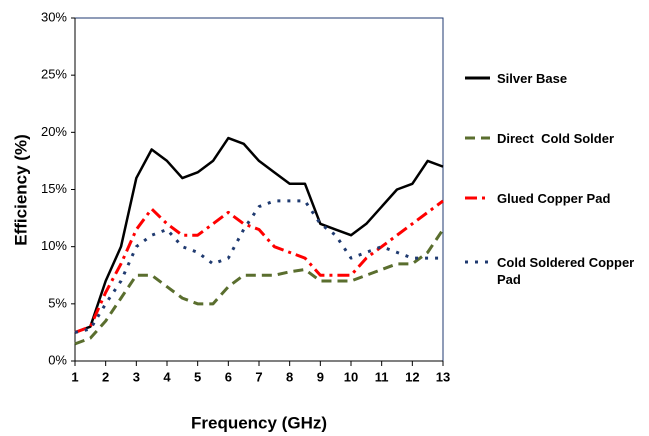  Describe the element at coordinates (320, 376) in the screenshot. I see `x-tick-label: 9` at that location.